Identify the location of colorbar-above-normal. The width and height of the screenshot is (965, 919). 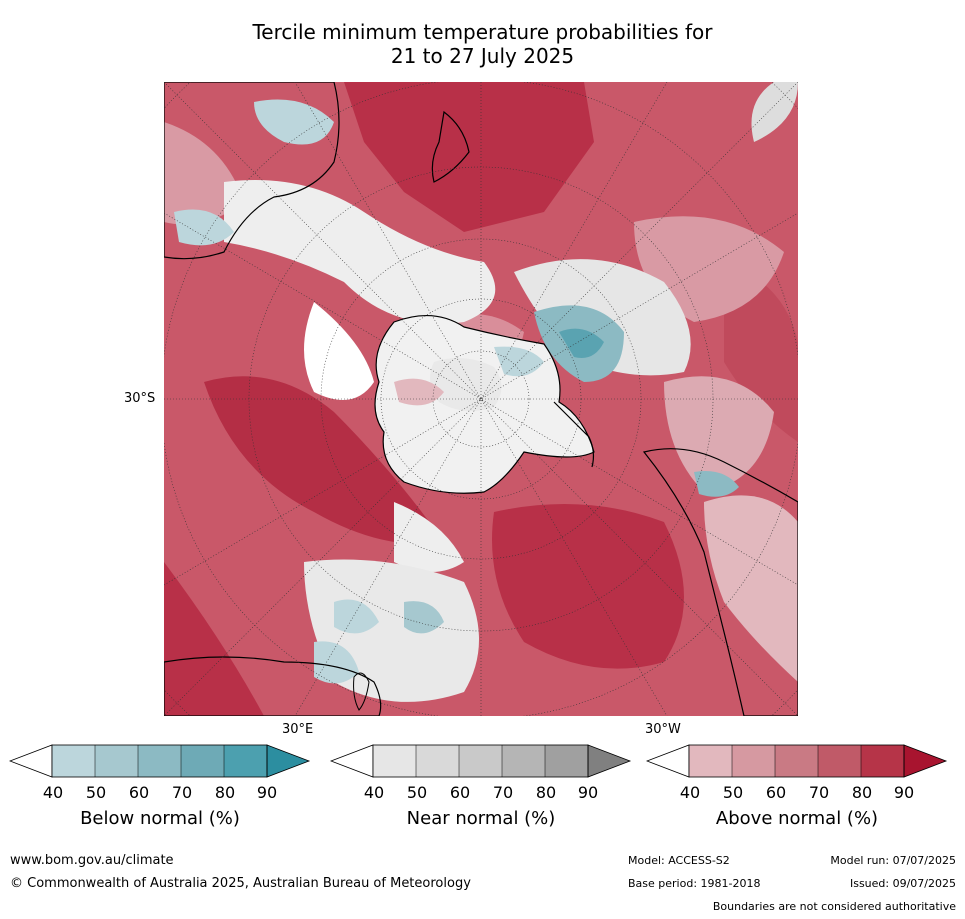
(797, 761).